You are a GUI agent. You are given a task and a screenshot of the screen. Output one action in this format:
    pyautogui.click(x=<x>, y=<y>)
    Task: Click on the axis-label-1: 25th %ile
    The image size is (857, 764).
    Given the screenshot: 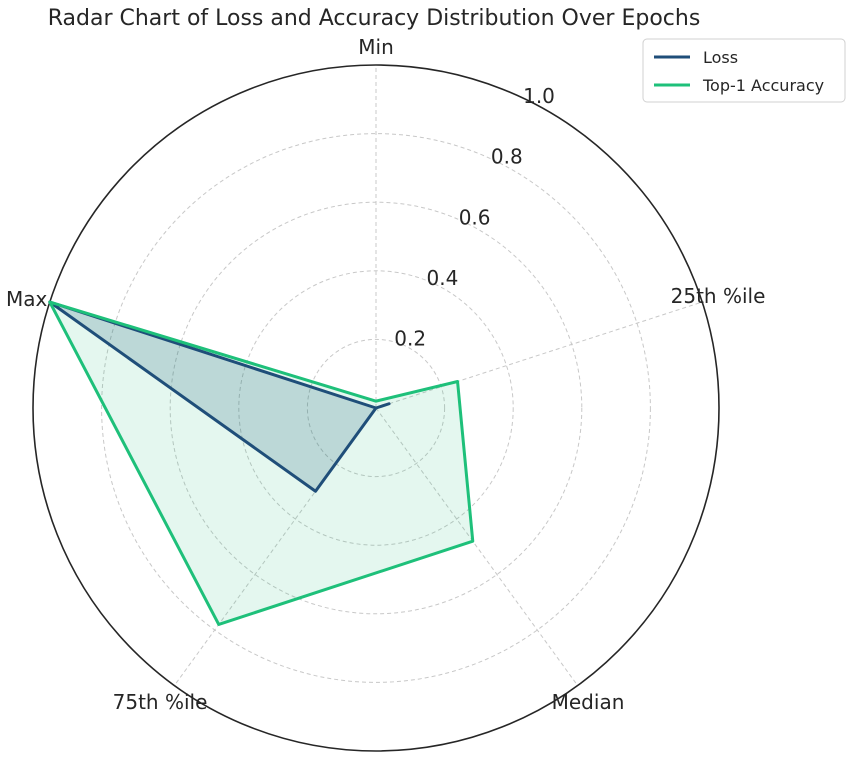 What is the action you would take?
    pyautogui.click(x=718, y=296)
    